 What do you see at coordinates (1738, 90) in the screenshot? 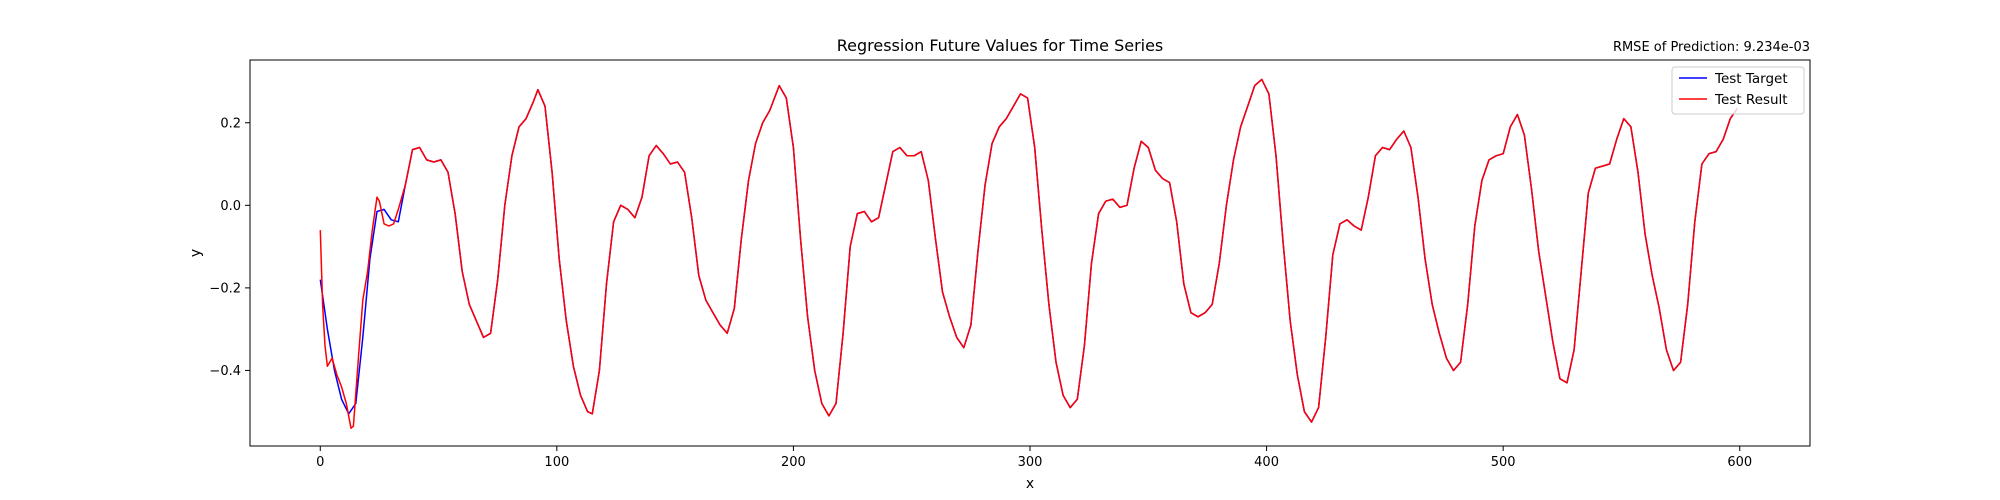
I see `legend: Test Target Test Result` at bounding box center [1738, 90].